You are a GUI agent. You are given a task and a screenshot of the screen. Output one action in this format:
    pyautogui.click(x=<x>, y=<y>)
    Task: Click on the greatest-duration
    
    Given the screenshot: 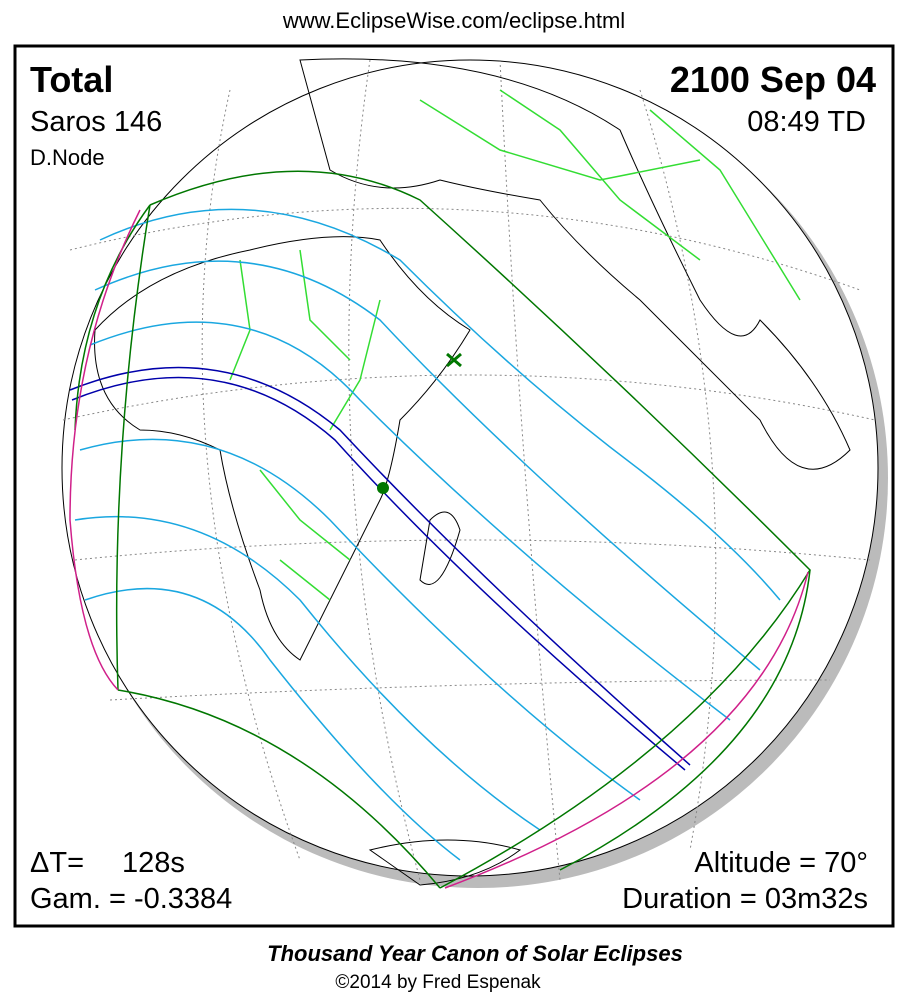 What is the action you would take?
    pyautogui.click(x=454, y=360)
    